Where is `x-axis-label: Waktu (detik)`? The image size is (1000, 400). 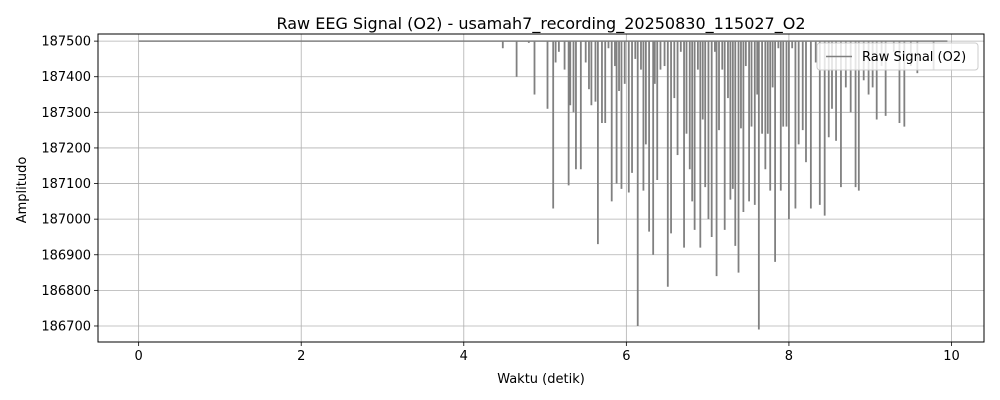
x-axis-label: Waktu (detik) is located at coordinates (541, 379).